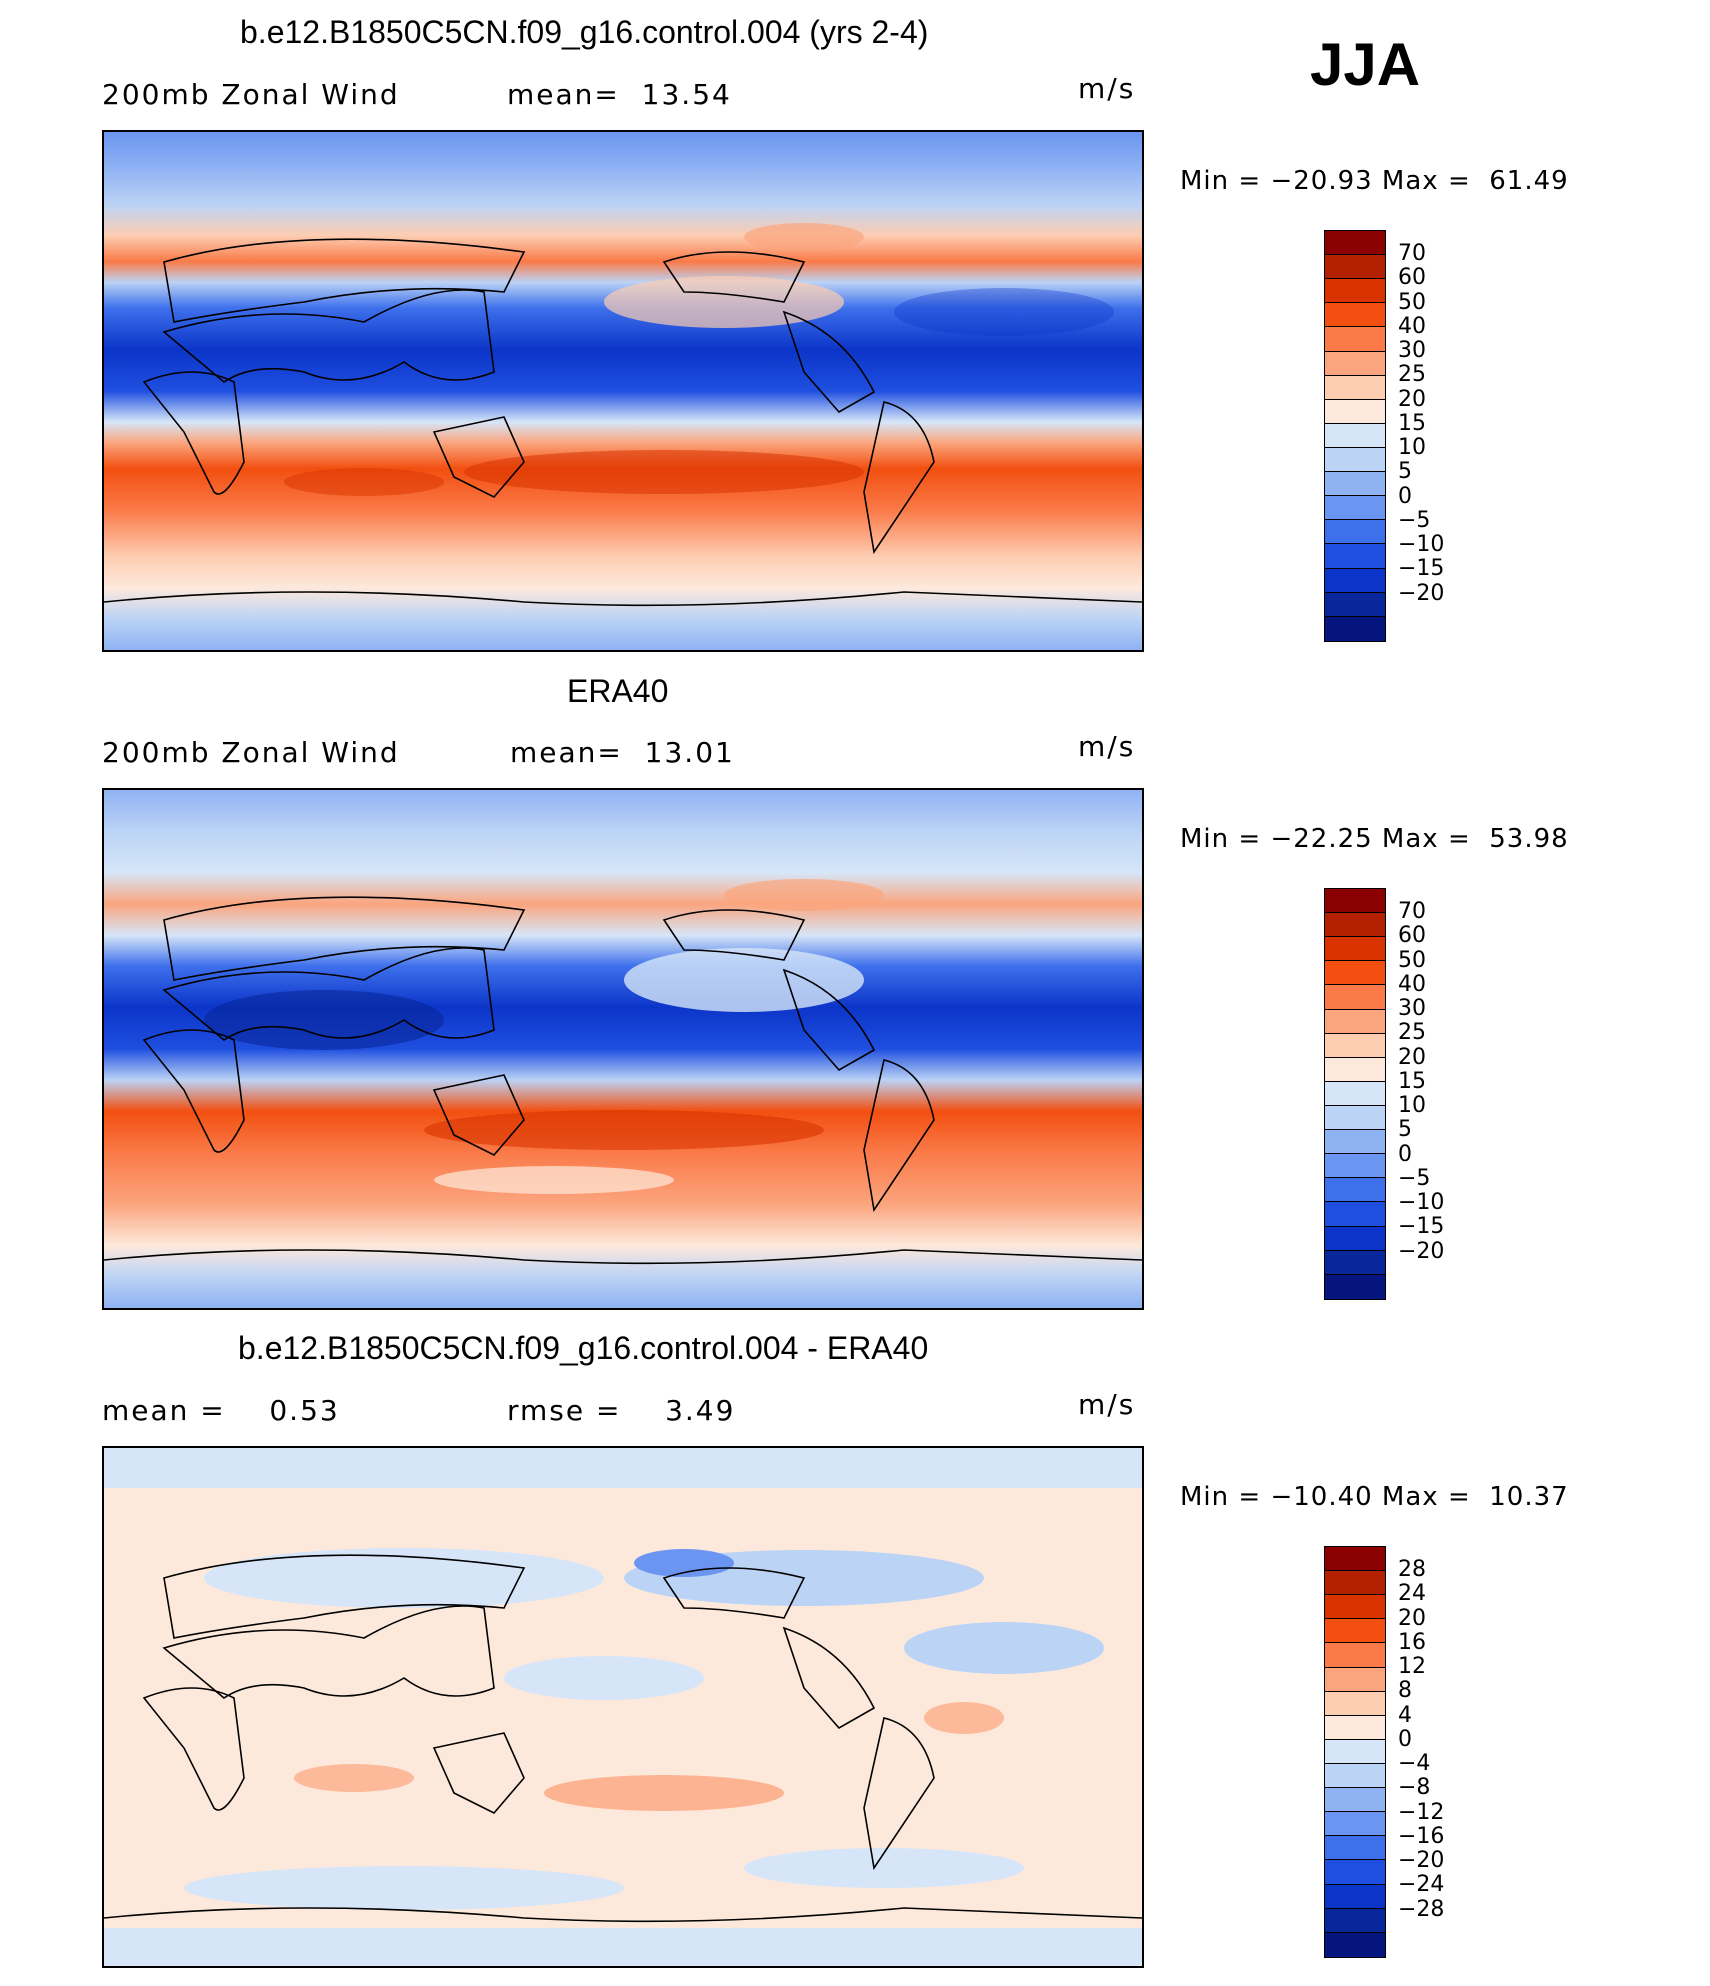 This screenshot has width=1710, height=1986. What do you see at coordinates (1421, 1885) in the screenshot?
I see `colorbar-tick-label: −24` at bounding box center [1421, 1885].